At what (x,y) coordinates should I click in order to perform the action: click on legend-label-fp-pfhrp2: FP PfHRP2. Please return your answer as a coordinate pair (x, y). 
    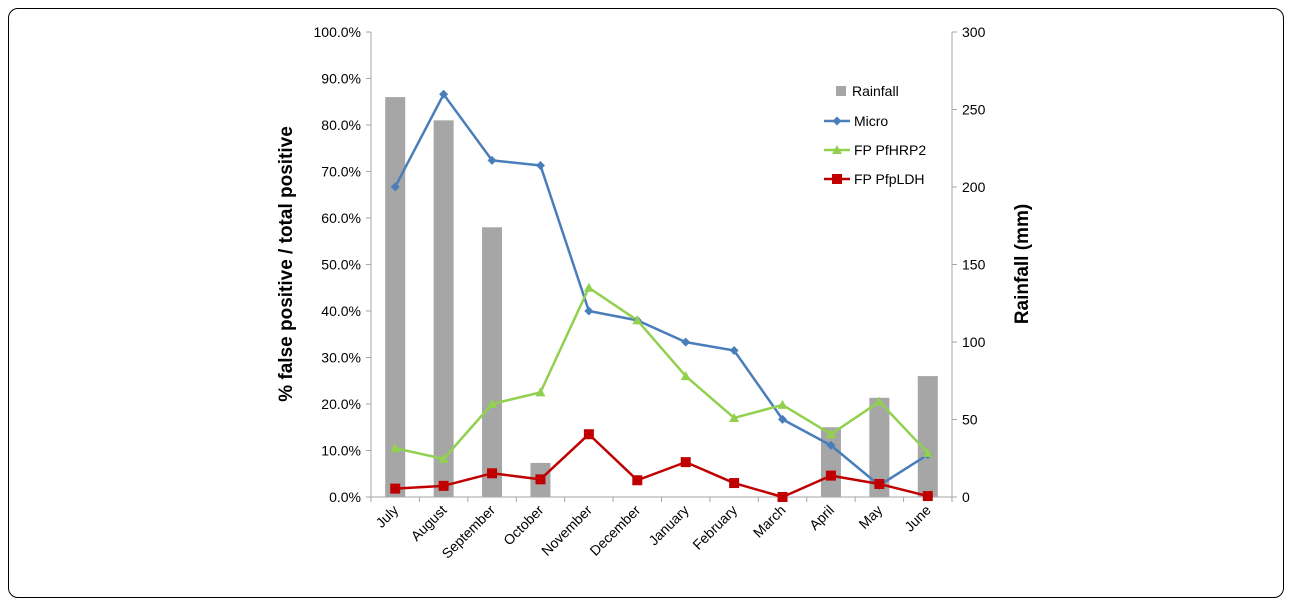
    Looking at the image, I should click on (890, 150).